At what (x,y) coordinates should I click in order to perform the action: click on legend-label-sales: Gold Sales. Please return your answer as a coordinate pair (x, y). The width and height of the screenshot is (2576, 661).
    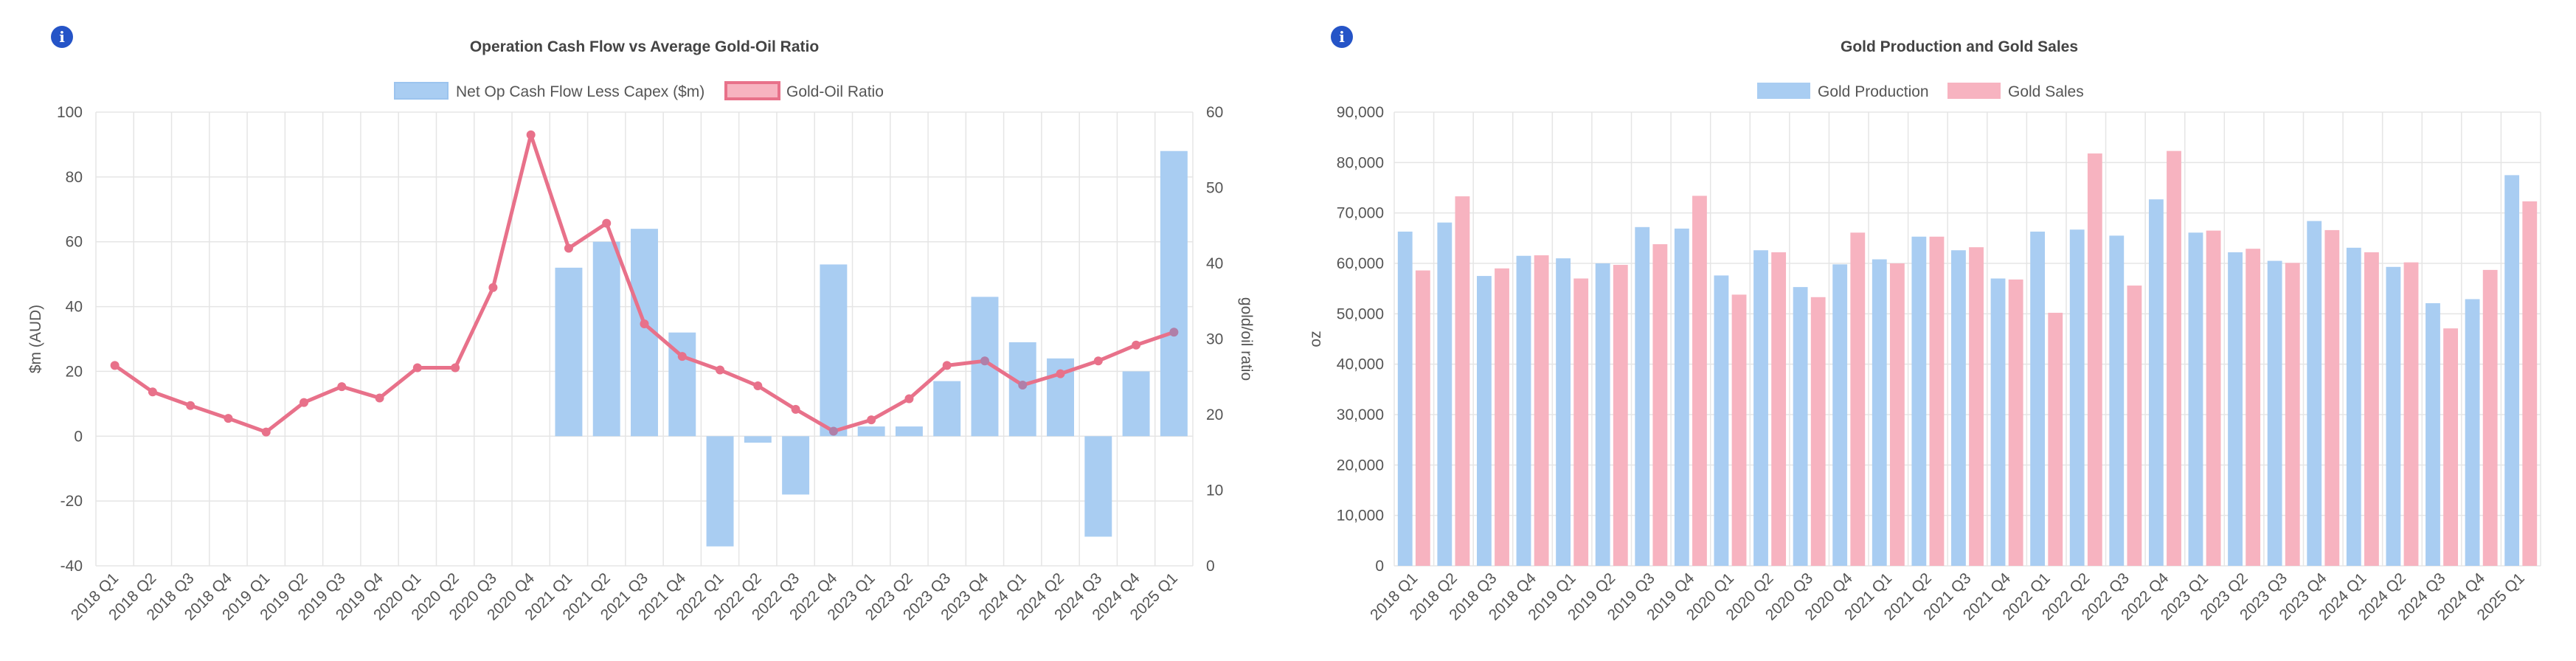
    Looking at the image, I should click on (2046, 91).